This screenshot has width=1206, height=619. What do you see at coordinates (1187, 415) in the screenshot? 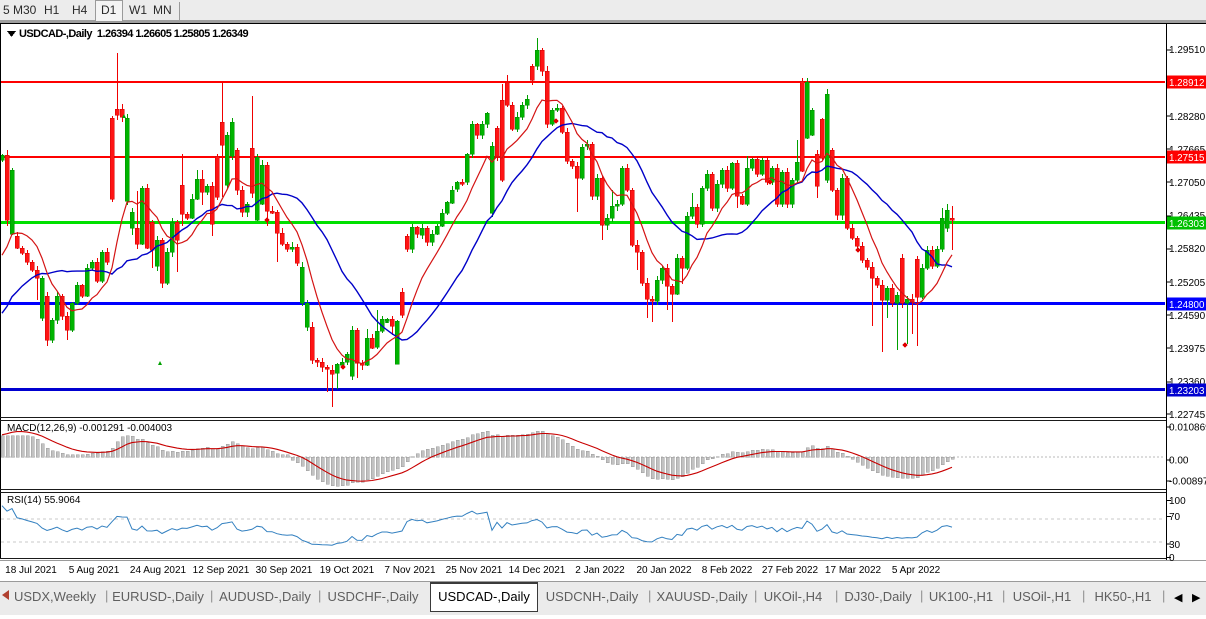
I see `svg-text: 1.22745` at bounding box center [1187, 415].